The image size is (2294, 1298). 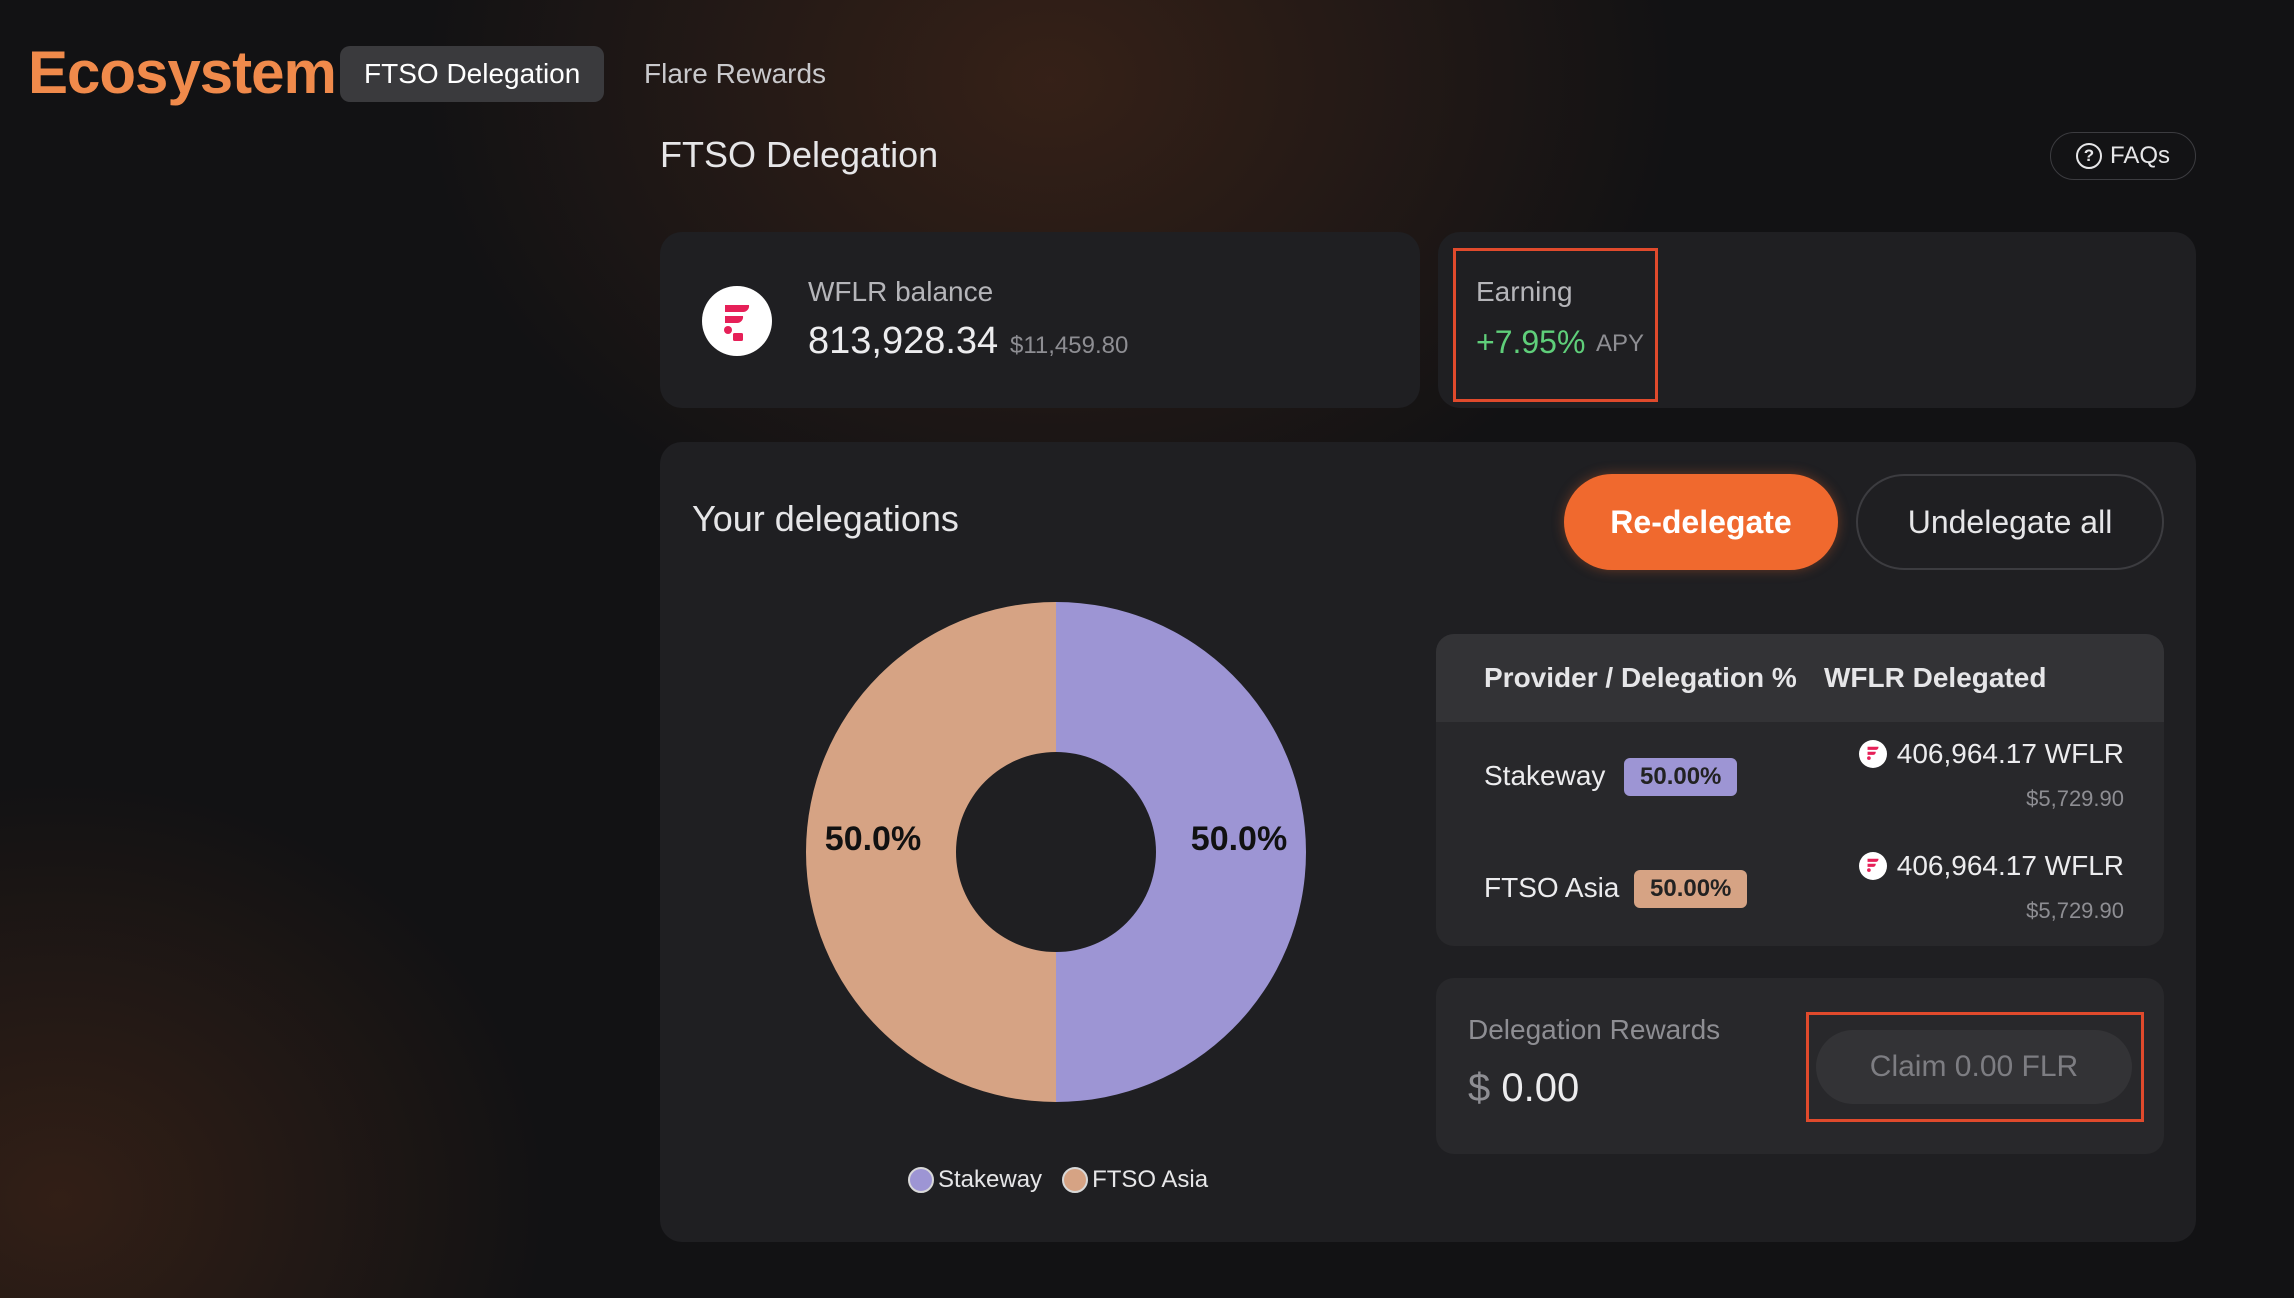 What do you see at coordinates (1040, 320) in the screenshot?
I see `wflr-balance-card: WFLR balance 813,928.34 $11,459.80` at bounding box center [1040, 320].